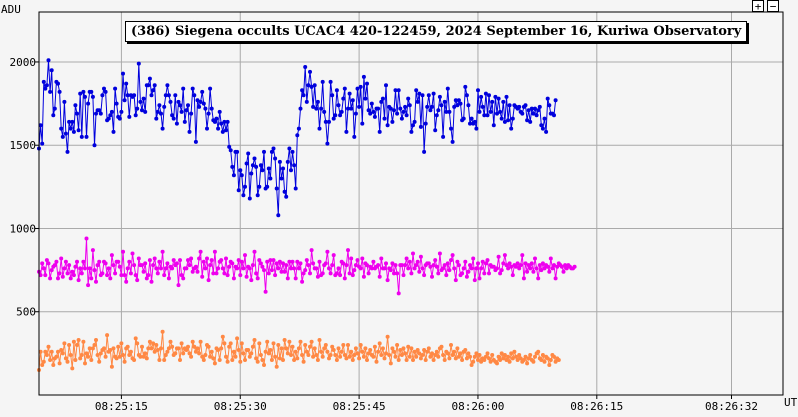 Image resolution: width=798 pixels, height=417 pixels. Describe the element at coordinates (773, 6) in the screenshot. I see `zoom-out-button: −` at that location.